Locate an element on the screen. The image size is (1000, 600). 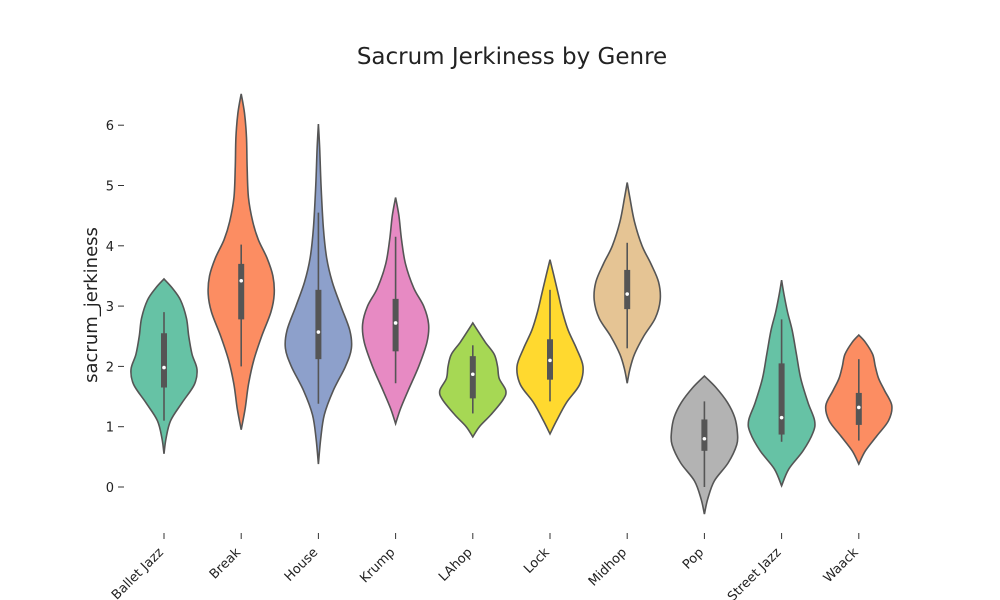
x-tick-label: Street Jazz is located at coordinates (755, 572).